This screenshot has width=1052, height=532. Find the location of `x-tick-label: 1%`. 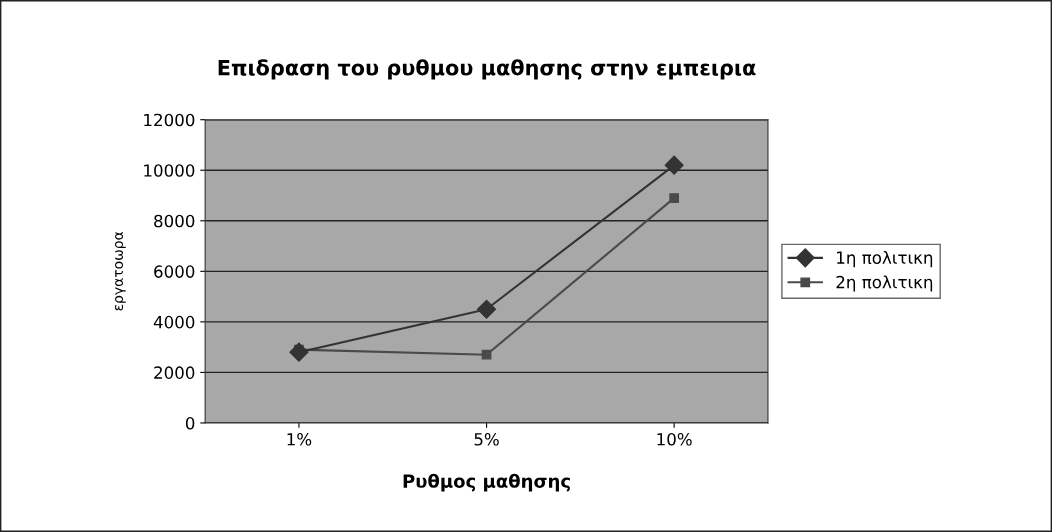

x-tick-label: 1% is located at coordinates (299, 439).